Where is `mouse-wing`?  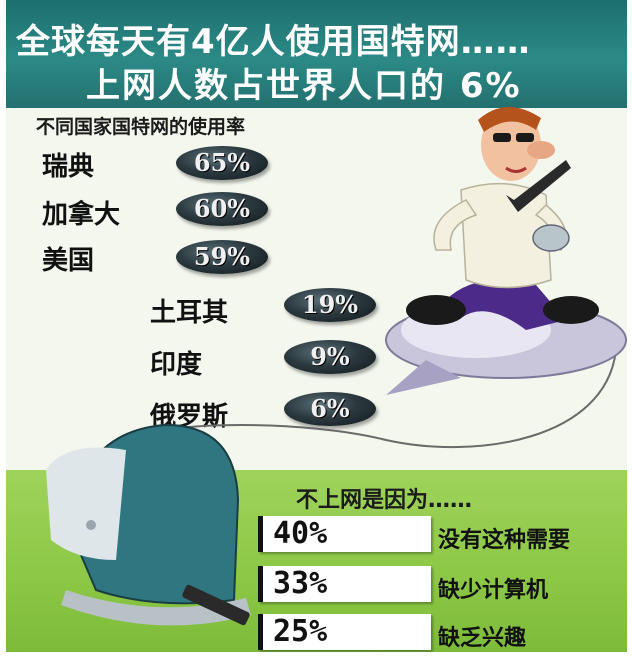
mouse-wing is located at coordinates (423, 377).